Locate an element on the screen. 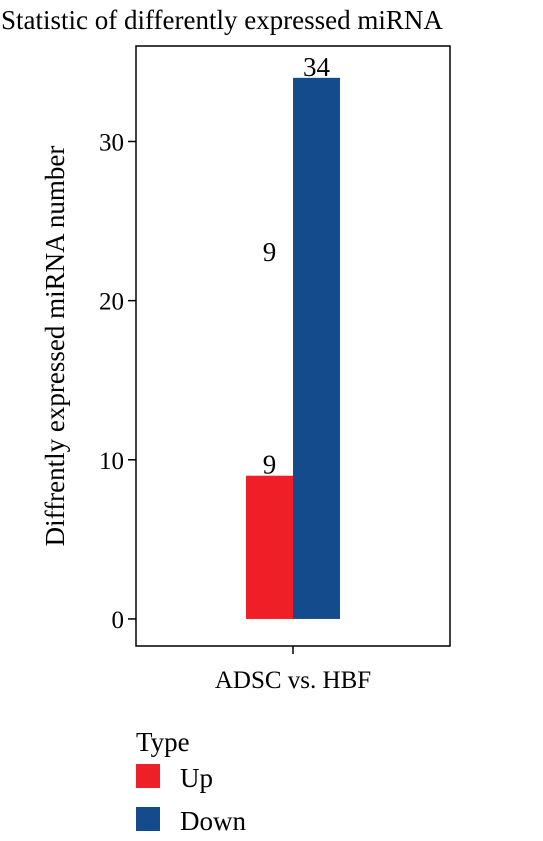  bar-up is located at coordinates (269, 547).